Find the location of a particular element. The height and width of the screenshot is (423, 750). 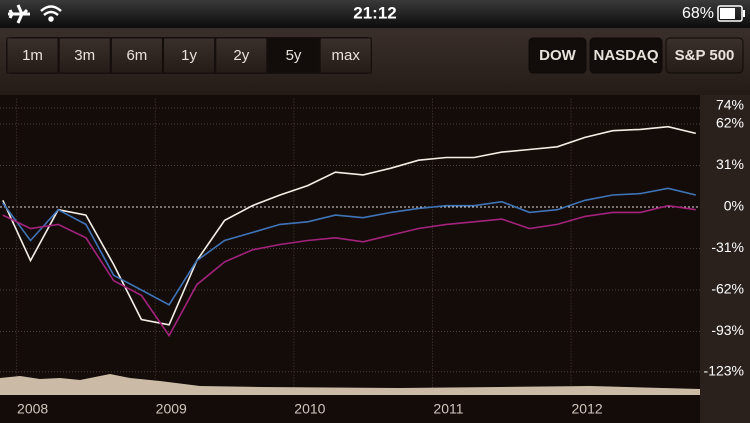

button-label: DOW is located at coordinates (558, 55).